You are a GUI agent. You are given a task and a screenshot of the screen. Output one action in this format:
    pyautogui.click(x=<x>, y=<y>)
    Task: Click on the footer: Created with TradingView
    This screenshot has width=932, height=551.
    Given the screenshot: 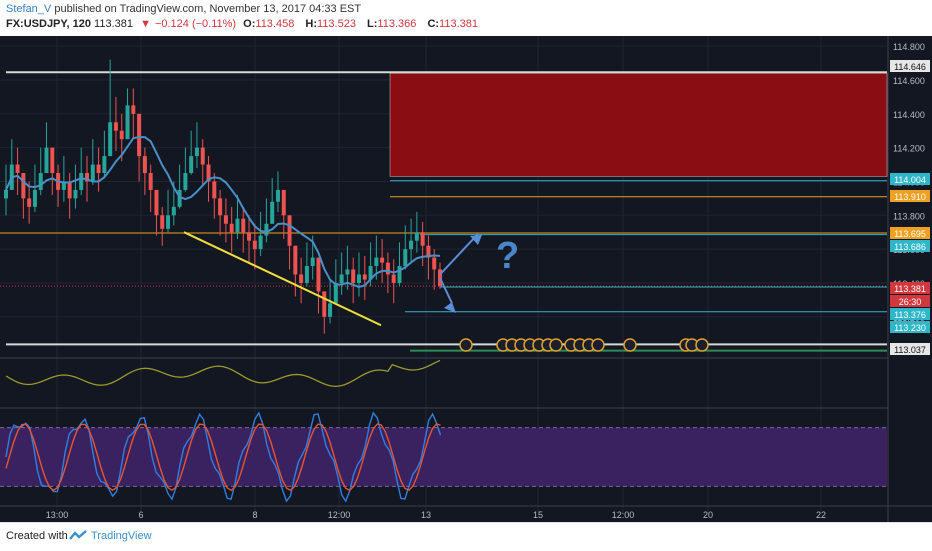 What is the action you would take?
    pyautogui.click(x=466, y=536)
    